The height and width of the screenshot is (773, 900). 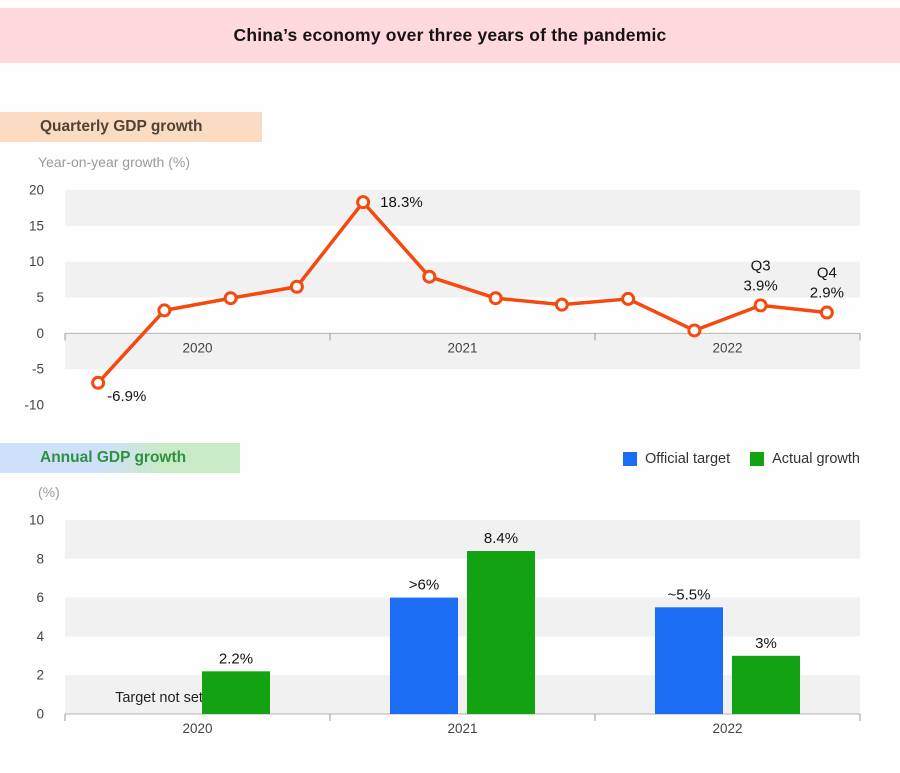 I want to click on chart-legend: Official target Actual growth, so click(x=741, y=459).